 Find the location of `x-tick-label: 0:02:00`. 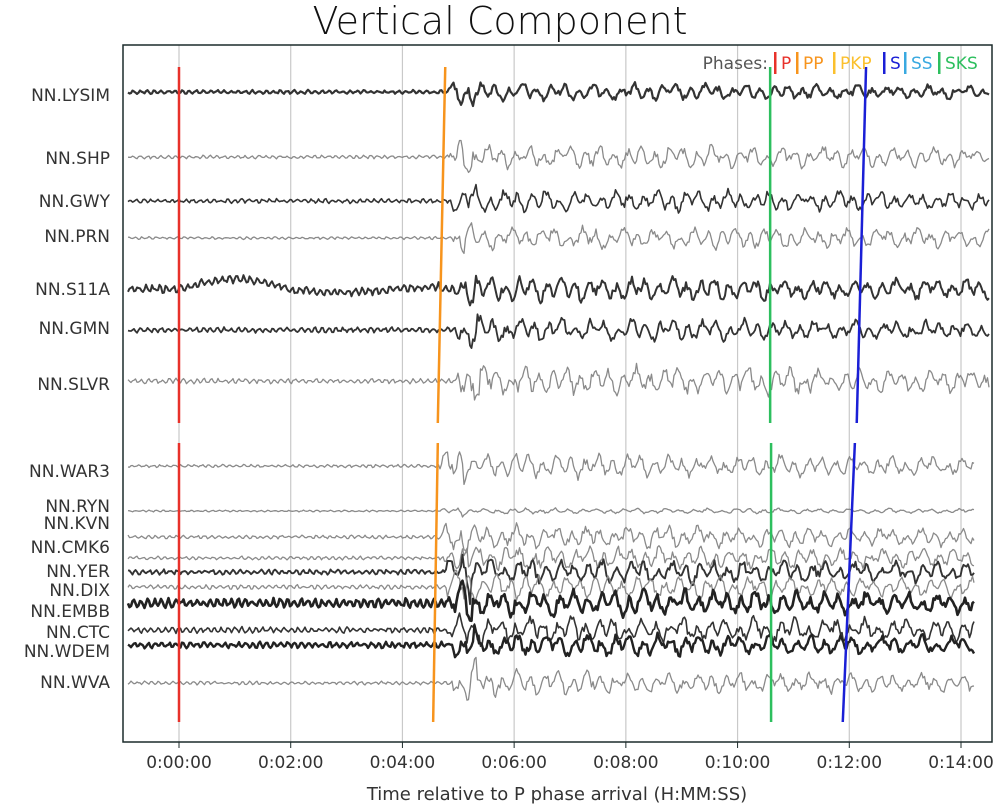

x-tick-label: 0:02:00 is located at coordinates (291, 763).